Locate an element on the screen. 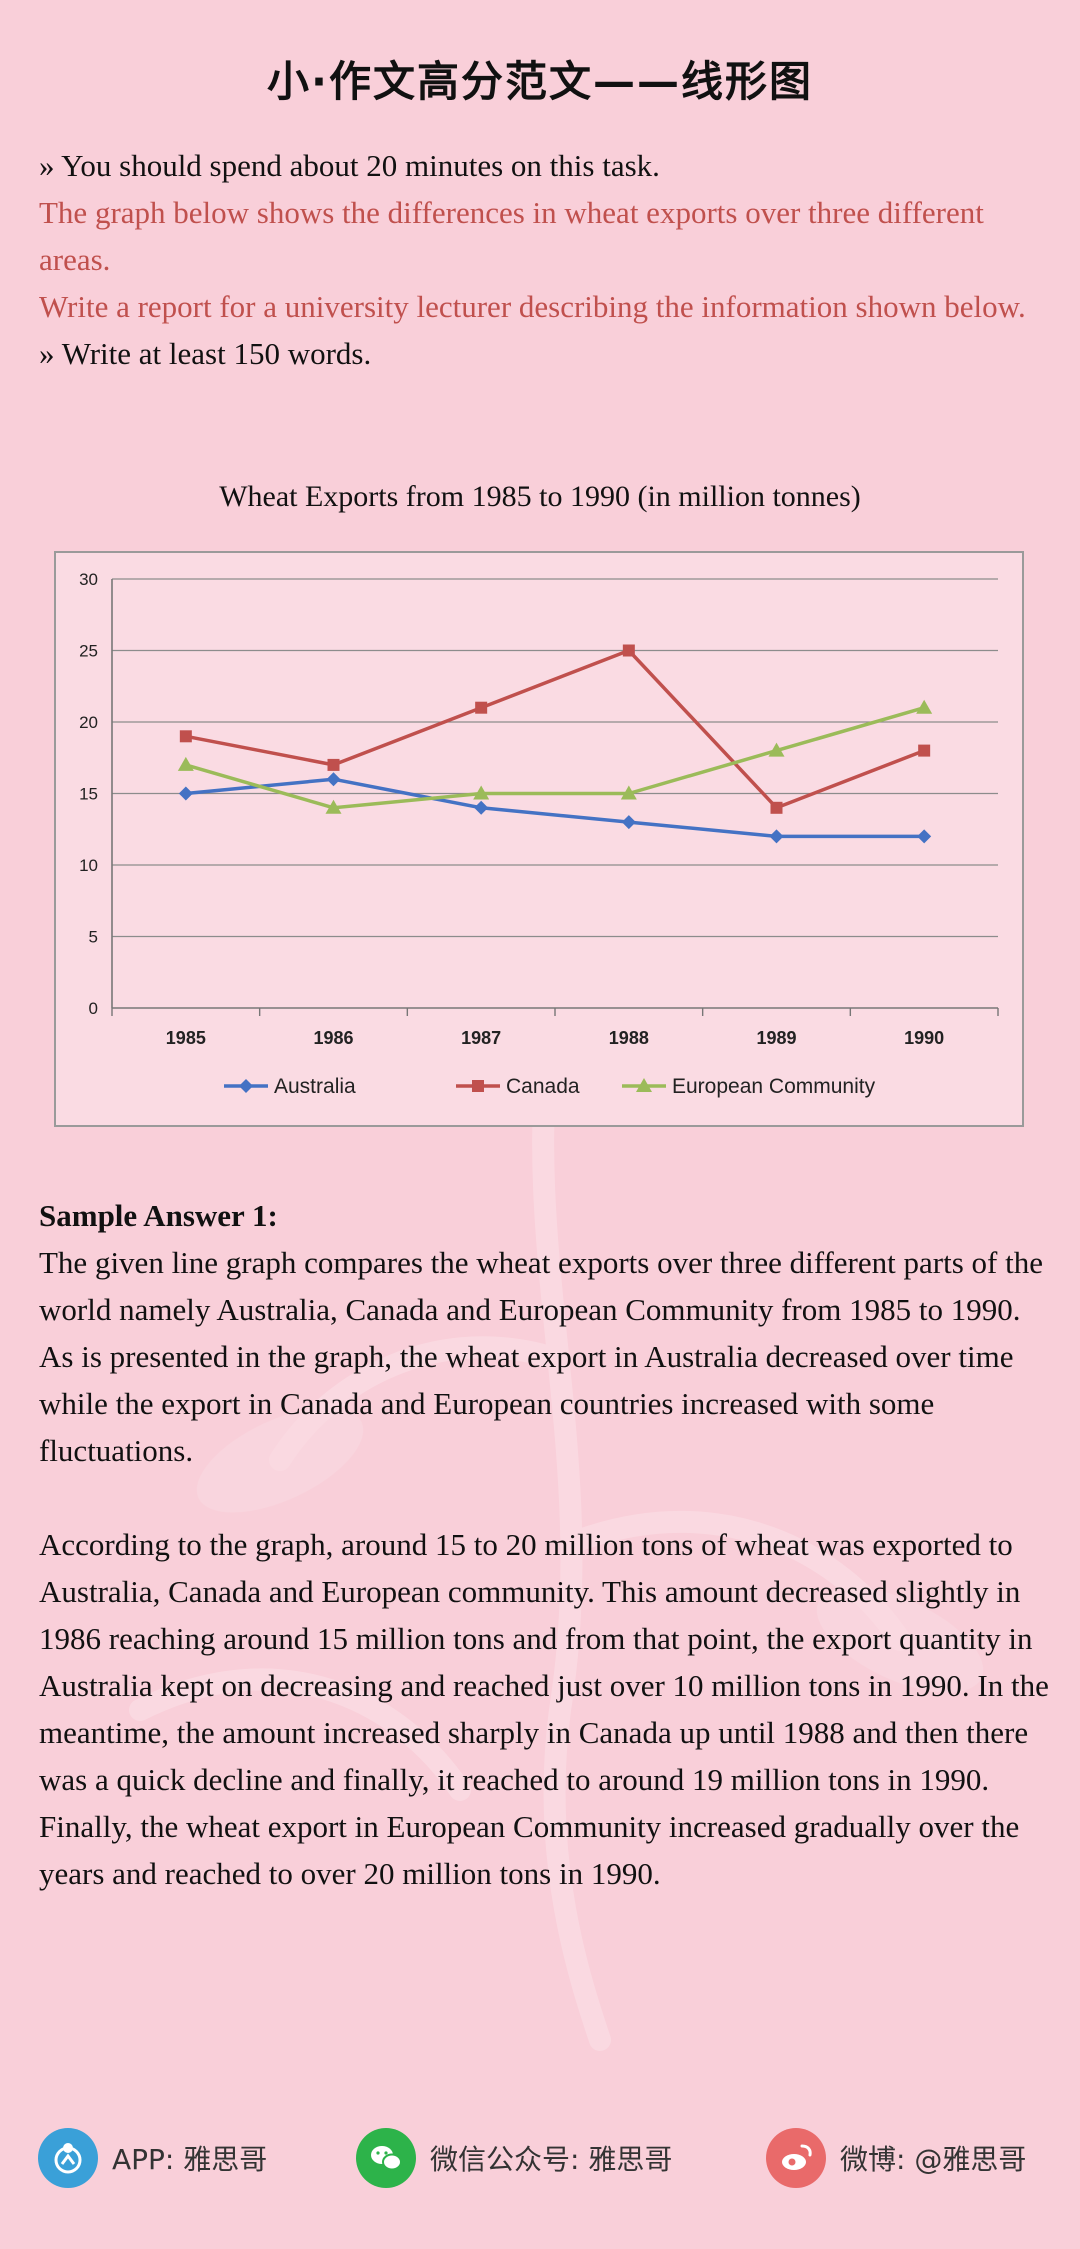 The height and width of the screenshot is (2249, 1080). legend-marker-australia is located at coordinates (246, 1086).